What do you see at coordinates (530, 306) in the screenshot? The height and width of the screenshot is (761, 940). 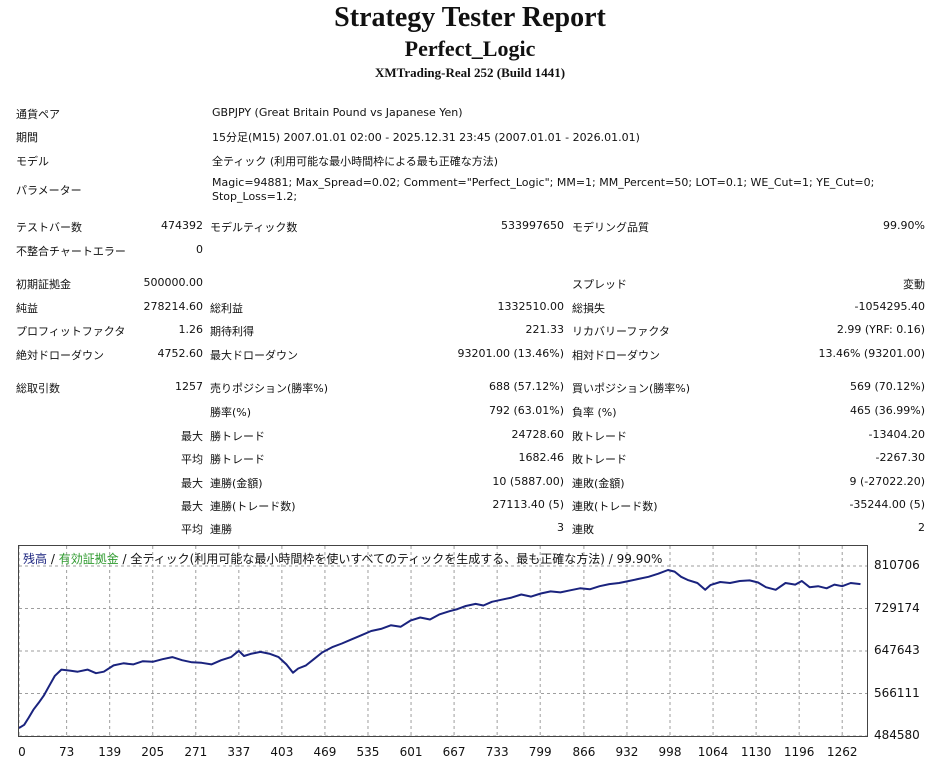 I see `gross-profit-value: 1332510.00` at bounding box center [530, 306].